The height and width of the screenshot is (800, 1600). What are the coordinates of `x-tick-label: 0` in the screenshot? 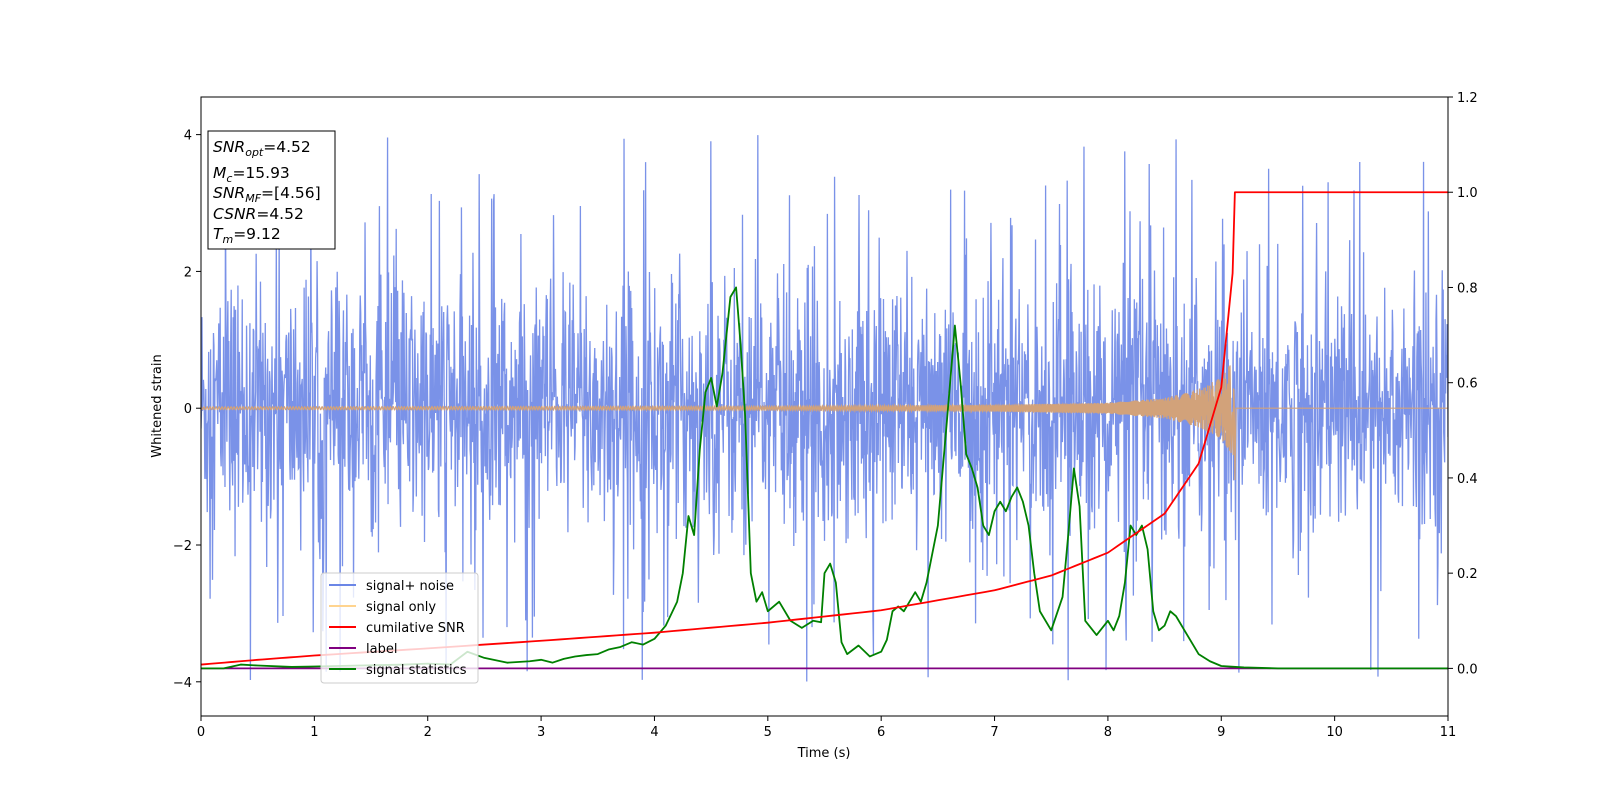 It's located at (201, 732).